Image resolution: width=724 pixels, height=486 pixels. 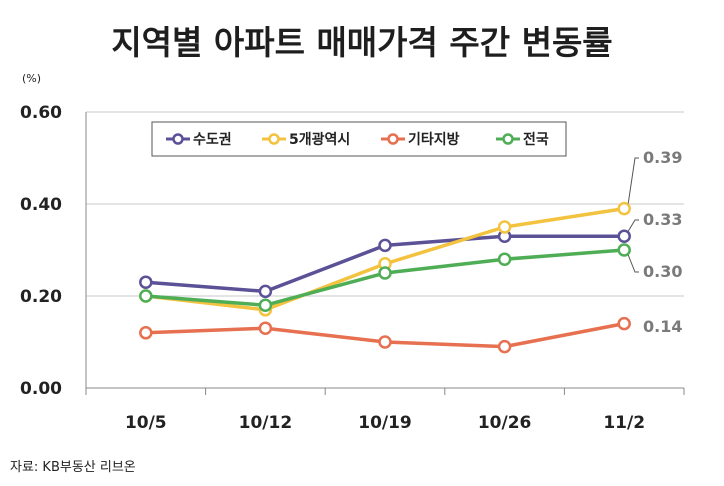 I want to click on legend-item: 수도권, so click(x=199, y=140).